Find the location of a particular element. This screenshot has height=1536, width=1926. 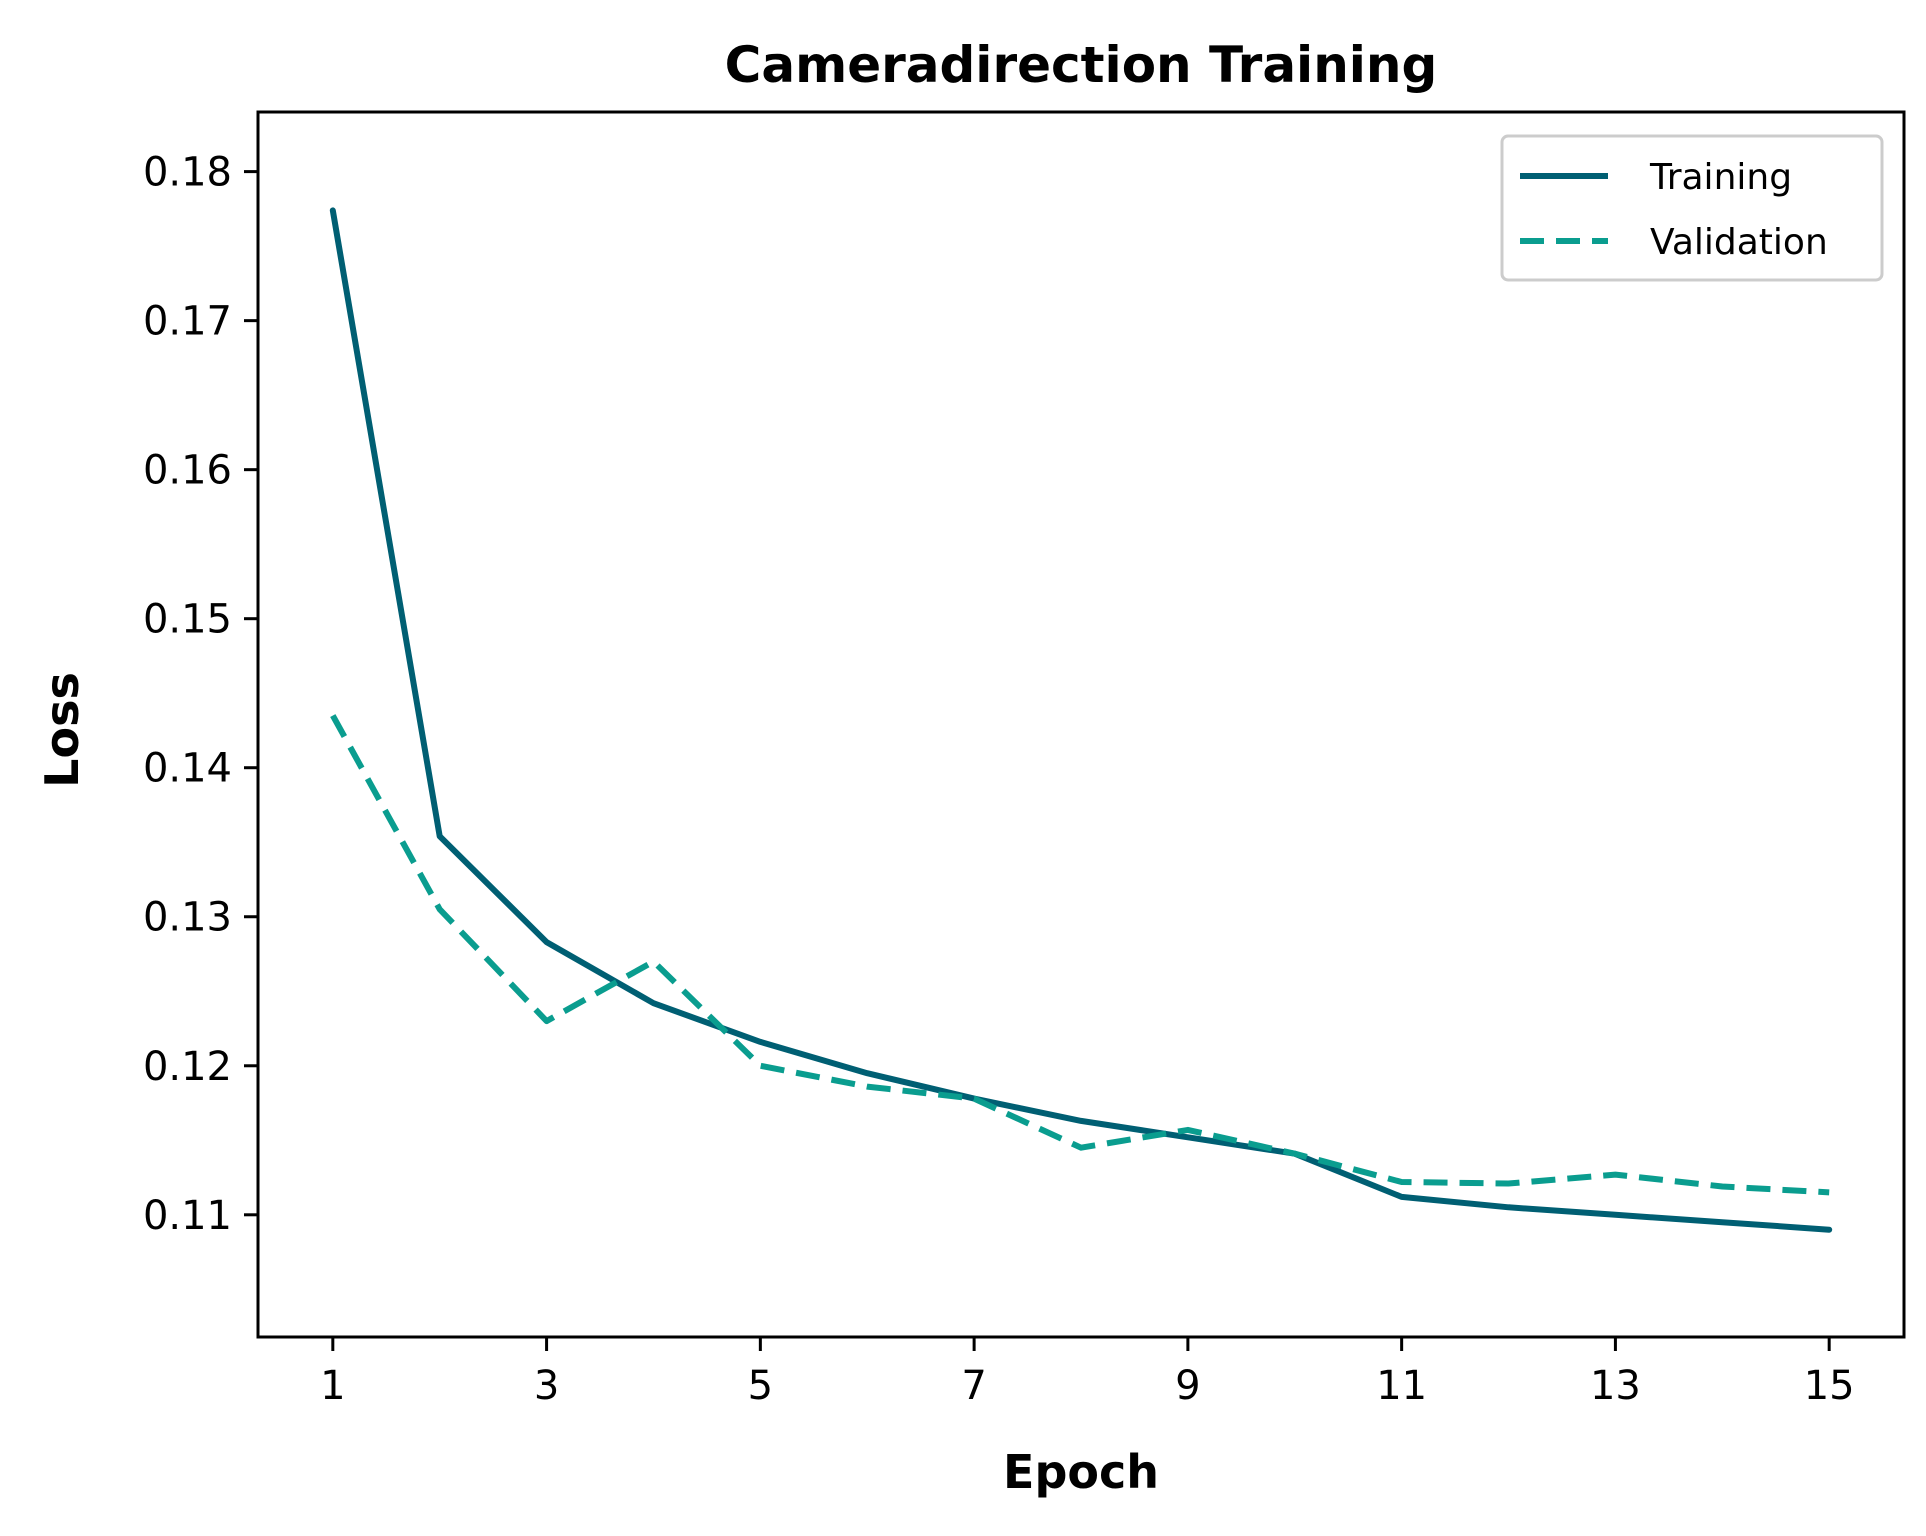

x-tick-label: 1 is located at coordinates (332, 1386).